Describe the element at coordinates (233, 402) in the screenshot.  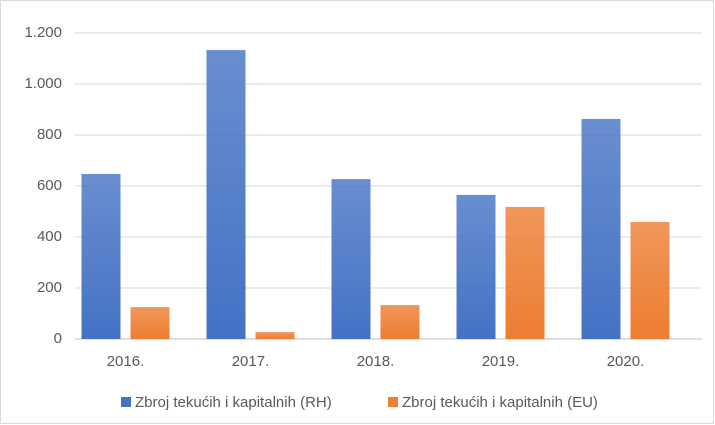
I see `legend-label: Zbroj tekućih i kapitalnih (RH)` at that location.